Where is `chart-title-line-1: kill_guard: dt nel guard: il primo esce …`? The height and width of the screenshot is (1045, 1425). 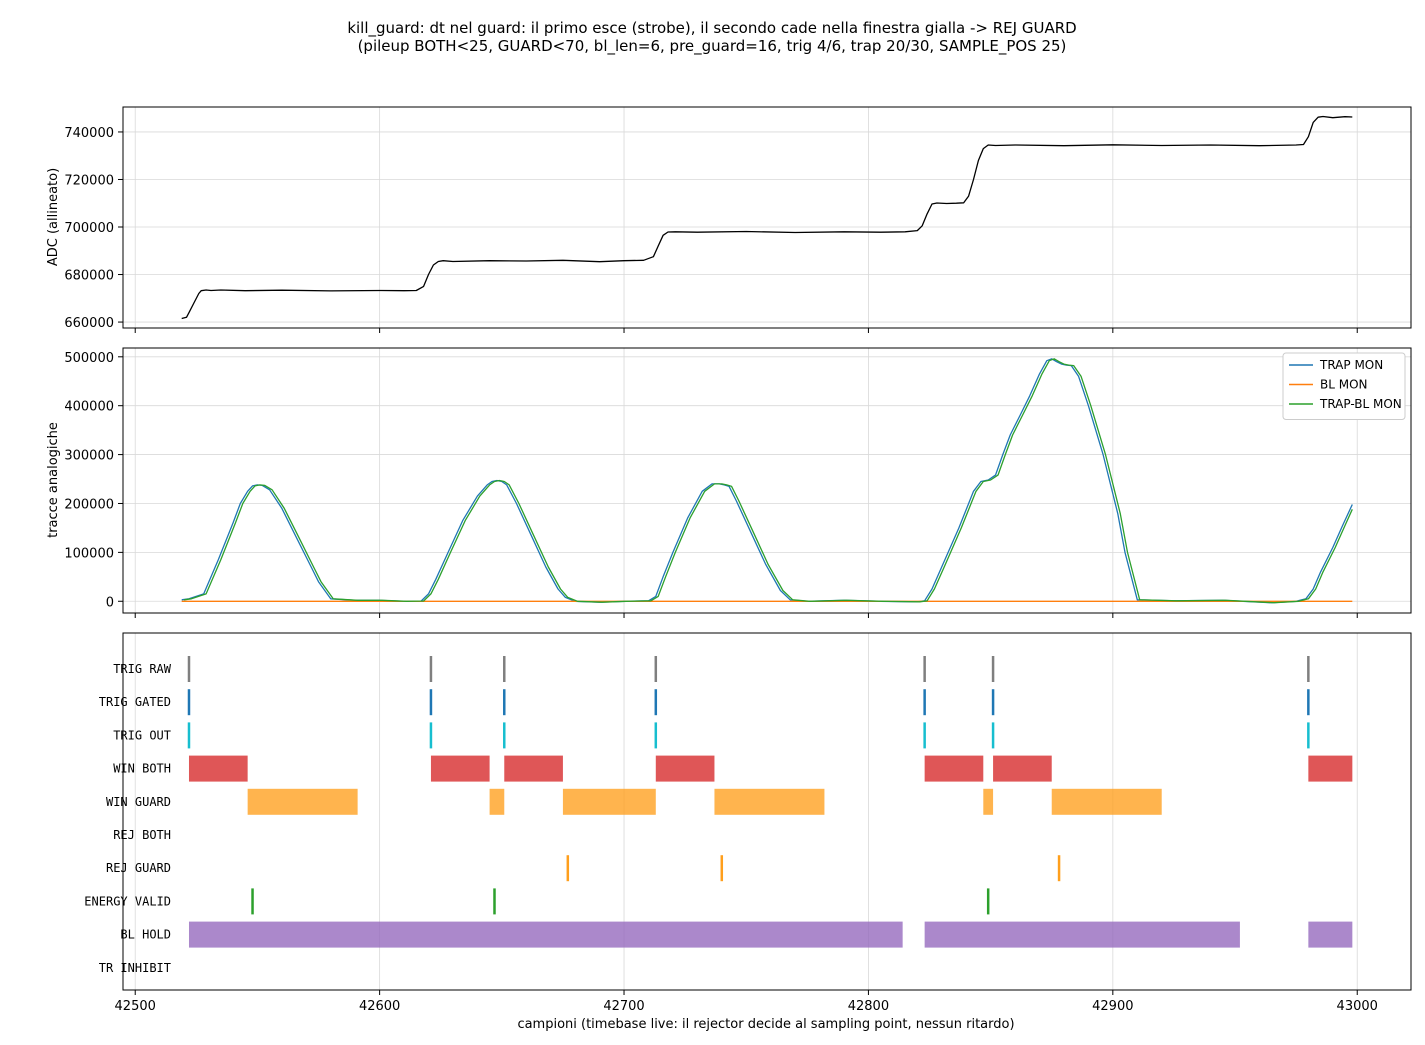 chart-title-line-1: kill_guard: dt nel guard: il primo esce … is located at coordinates (711, 28).